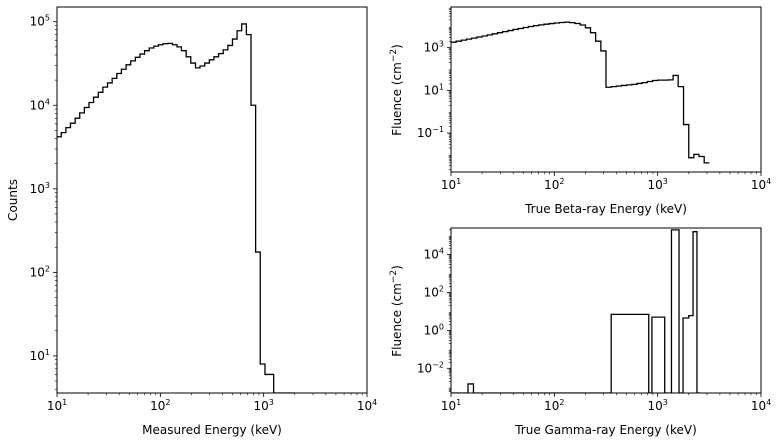 This screenshot has width=779, height=444. I want to click on counts-y-tick-label: 102, so click(40, 271).